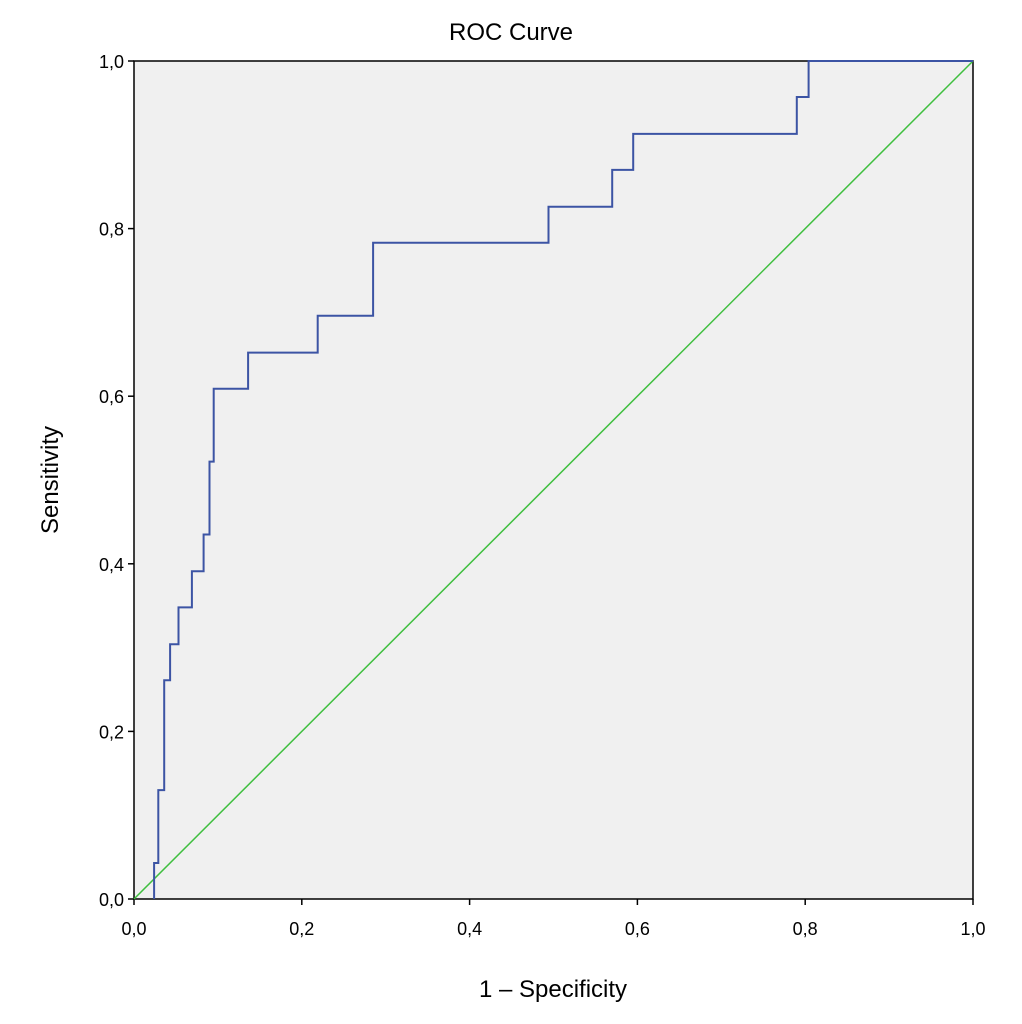 This screenshot has width=1022, height=1024. I want to click on y-tick-label: 0,4, so click(111, 565).